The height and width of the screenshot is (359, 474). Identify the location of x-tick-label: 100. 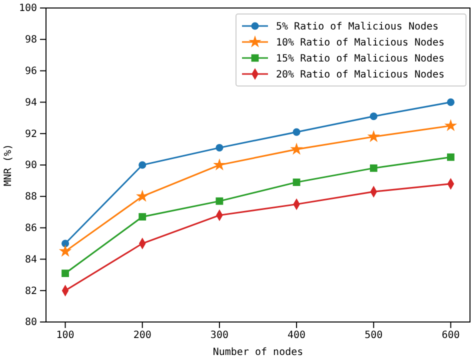
(65, 336).